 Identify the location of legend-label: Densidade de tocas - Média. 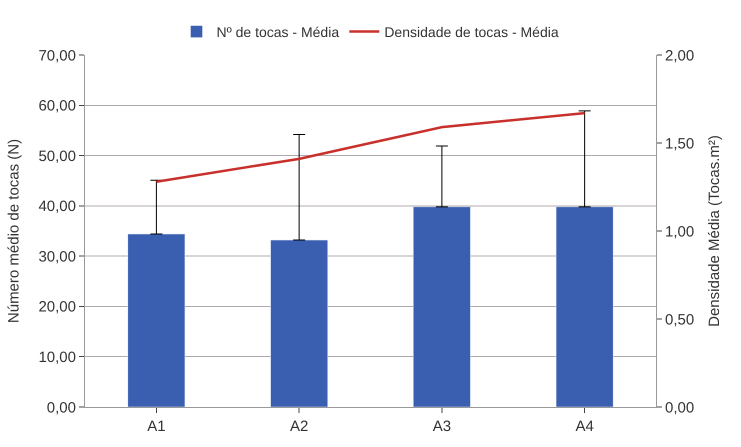
(471, 32).